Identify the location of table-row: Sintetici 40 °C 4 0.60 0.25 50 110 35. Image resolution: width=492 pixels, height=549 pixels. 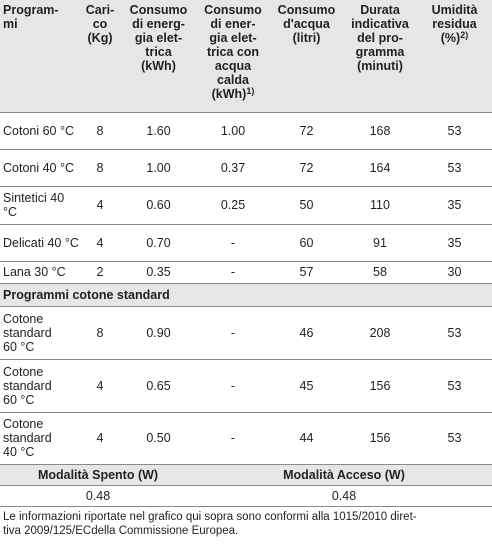
(246, 205).